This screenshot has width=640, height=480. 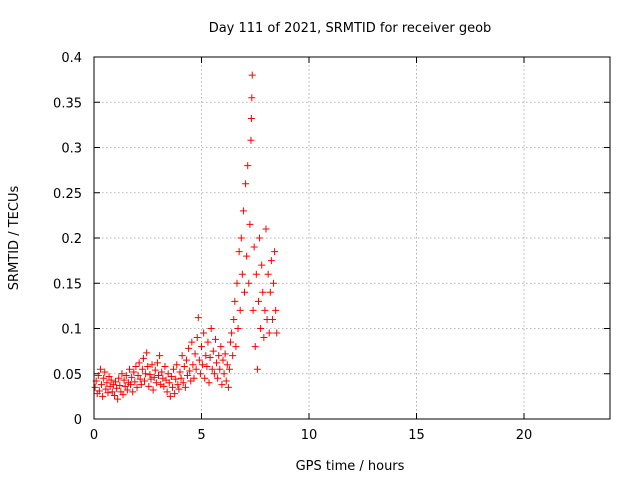 What do you see at coordinates (67, 284) in the screenshot?
I see `y-tick-label: 0.15` at bounding box center [67, 284].